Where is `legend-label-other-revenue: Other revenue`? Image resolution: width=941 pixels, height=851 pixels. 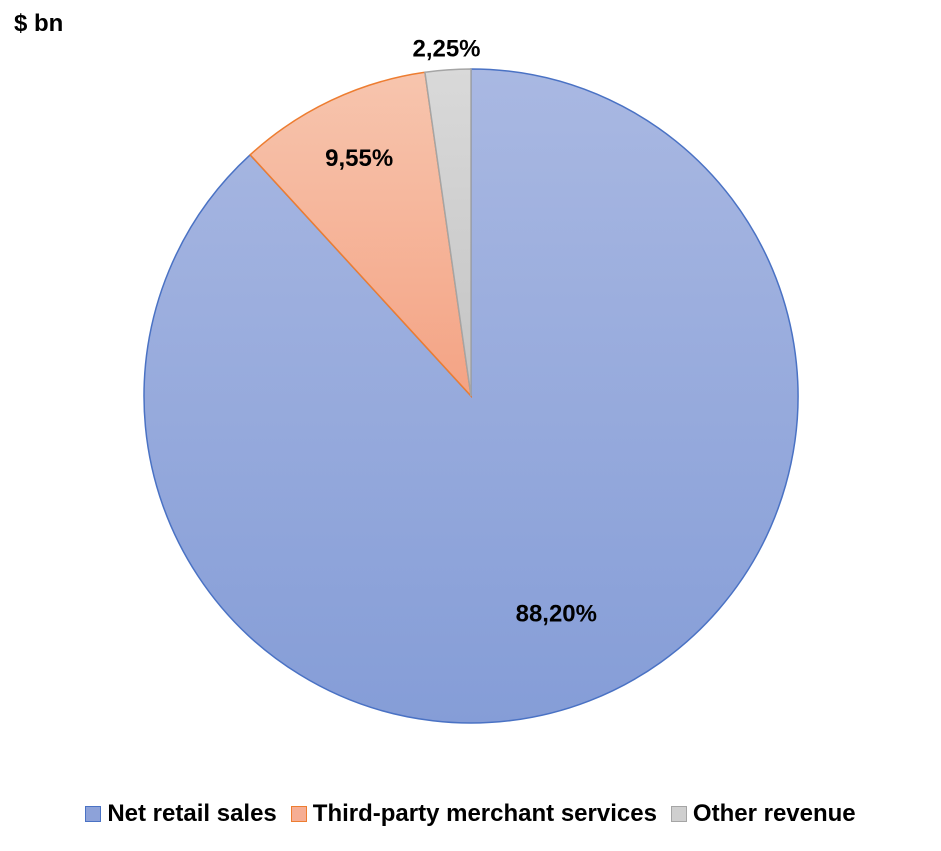
legend-label-other-revenue: Other revenue is located at coordinates (774, 813).